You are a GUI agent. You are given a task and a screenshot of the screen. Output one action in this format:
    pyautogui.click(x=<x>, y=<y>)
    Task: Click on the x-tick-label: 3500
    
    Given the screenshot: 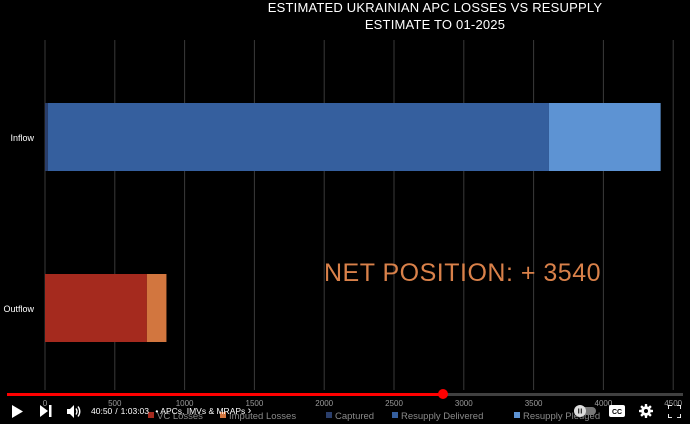 What is the action you would take?
    pyautogui.click(x=534, y=403)
    